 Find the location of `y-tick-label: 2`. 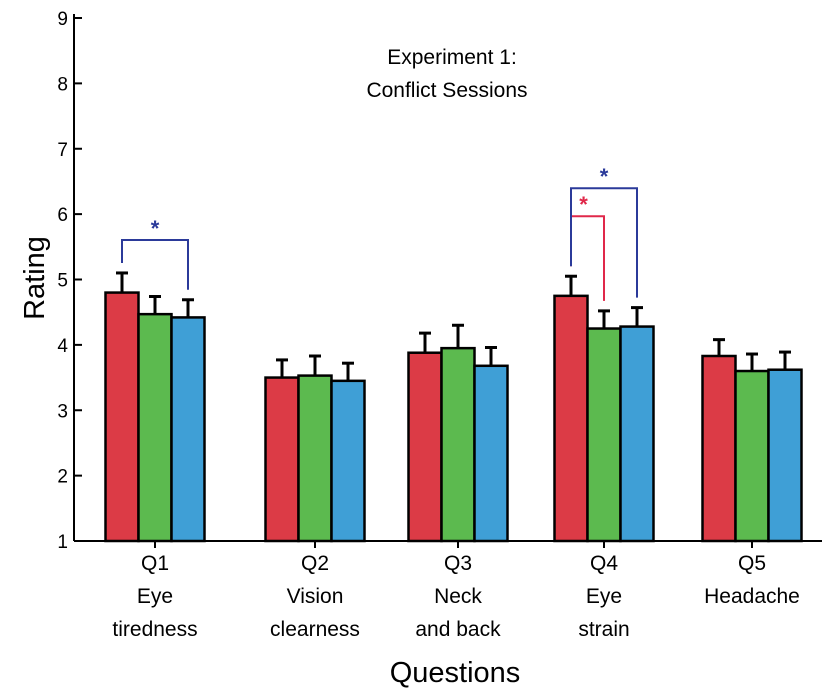

y-tick-label: 2 is located at coordinates (62, 477).